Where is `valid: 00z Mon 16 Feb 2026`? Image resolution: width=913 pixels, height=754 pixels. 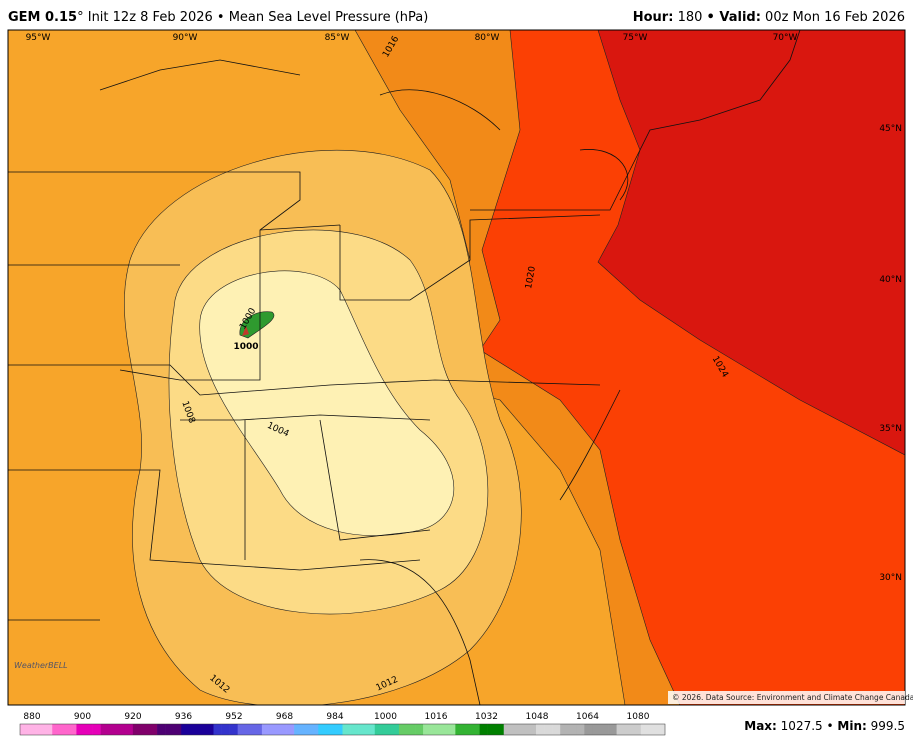
valid: 00z Mon 16 Feb 2026 is located at coordinates (835, 17).